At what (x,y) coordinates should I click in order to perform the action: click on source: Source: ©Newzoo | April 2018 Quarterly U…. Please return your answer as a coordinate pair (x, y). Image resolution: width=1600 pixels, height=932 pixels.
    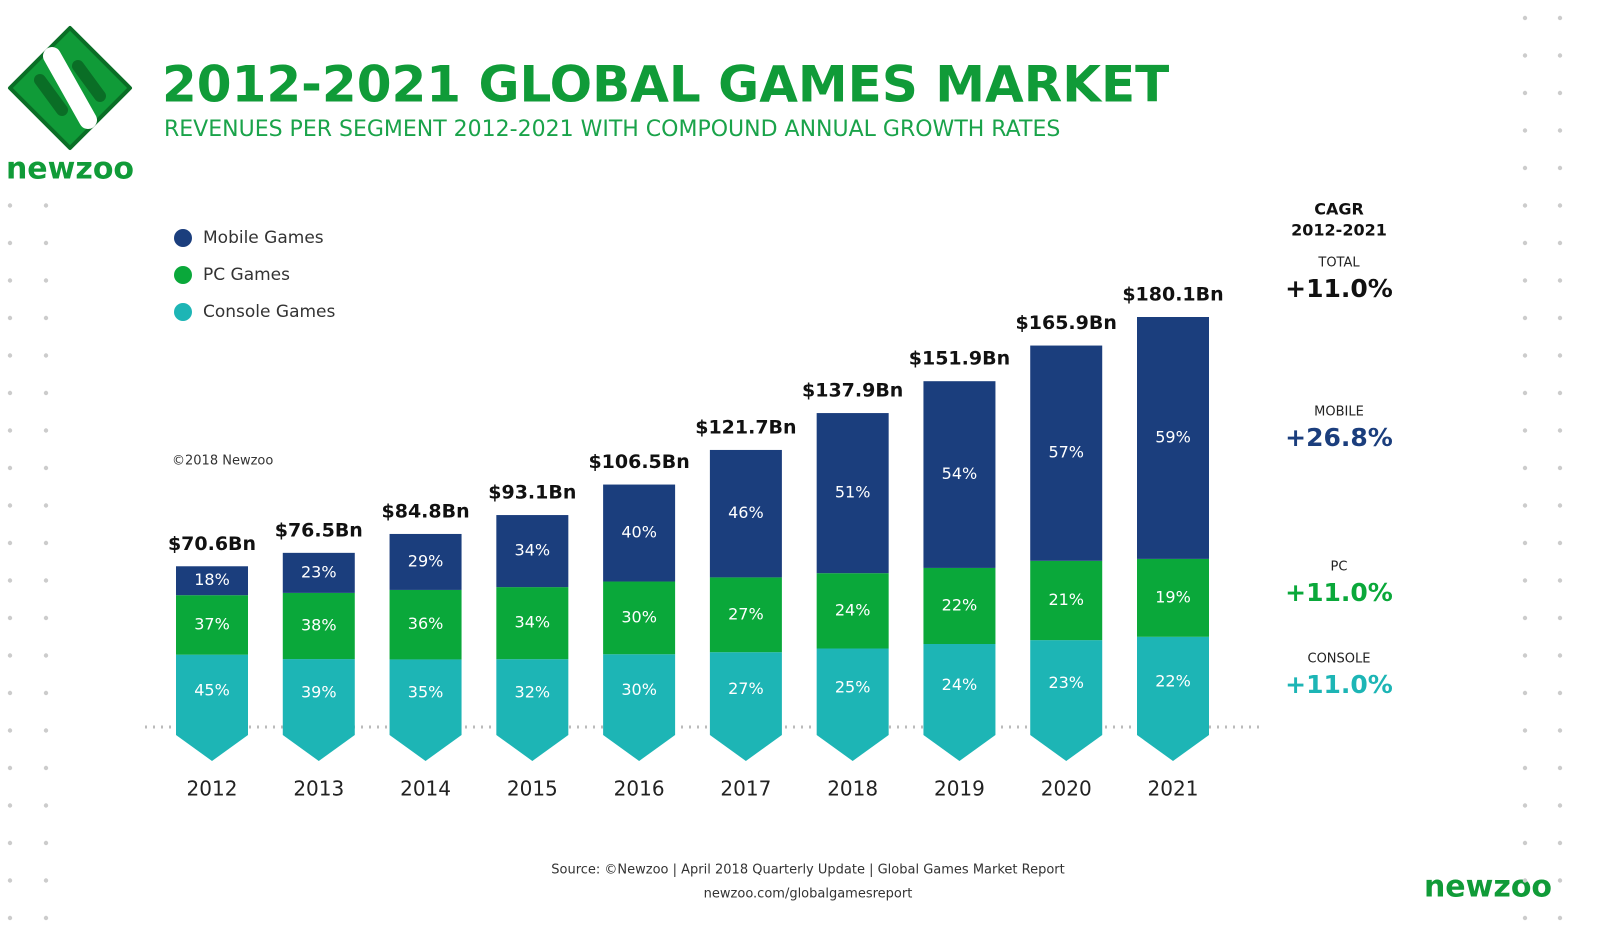
    Looking at the image, I should click on (807, 870).